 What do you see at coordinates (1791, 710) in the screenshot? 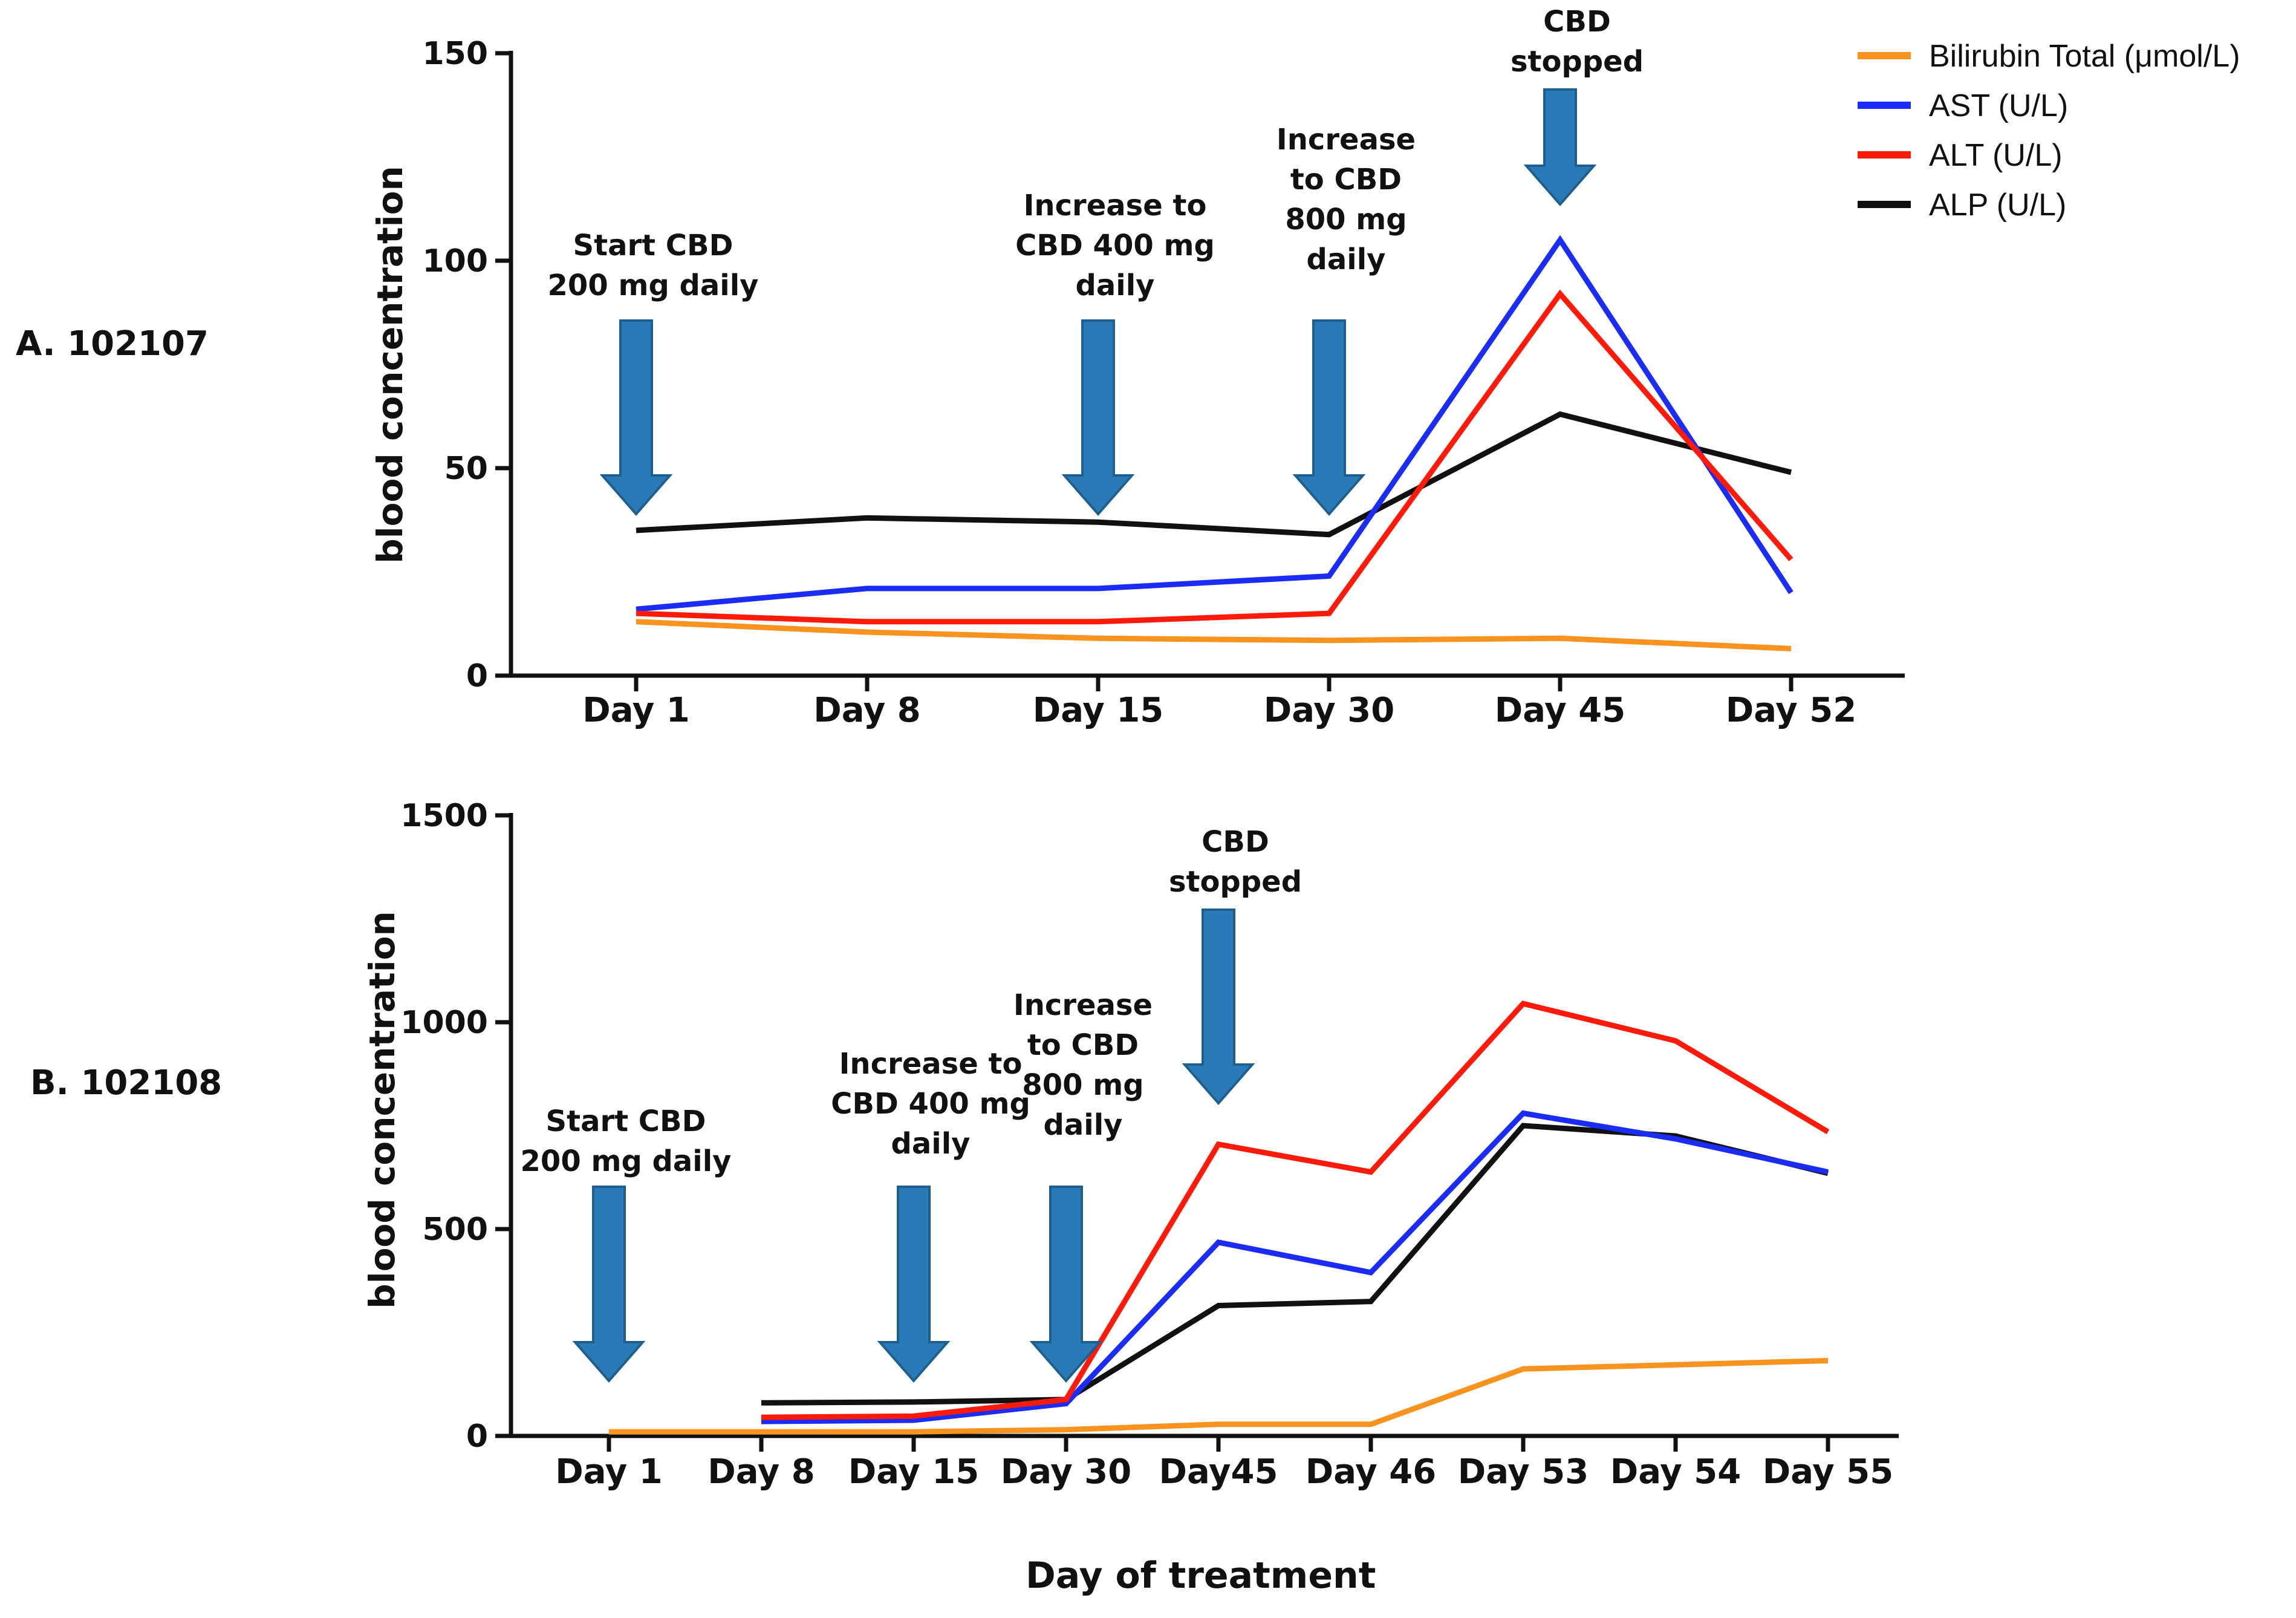
I see `x-tick-label: Day 52` at bounding box center [1791, 710].